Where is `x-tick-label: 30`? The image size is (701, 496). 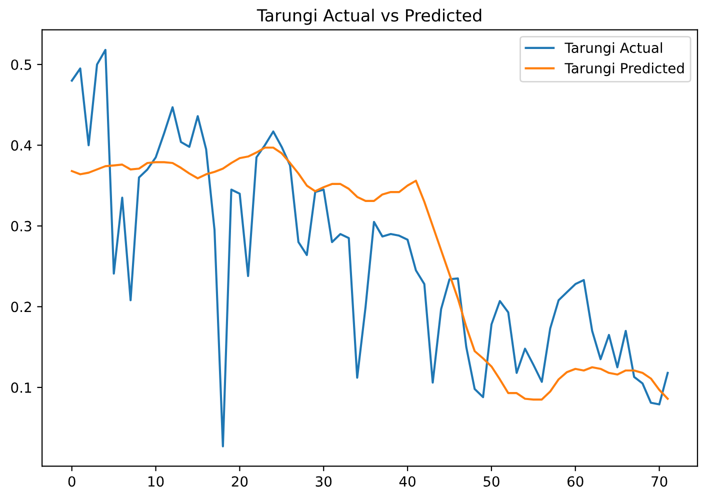
x-tick-label: 30 is located at coordinates (324, 481).